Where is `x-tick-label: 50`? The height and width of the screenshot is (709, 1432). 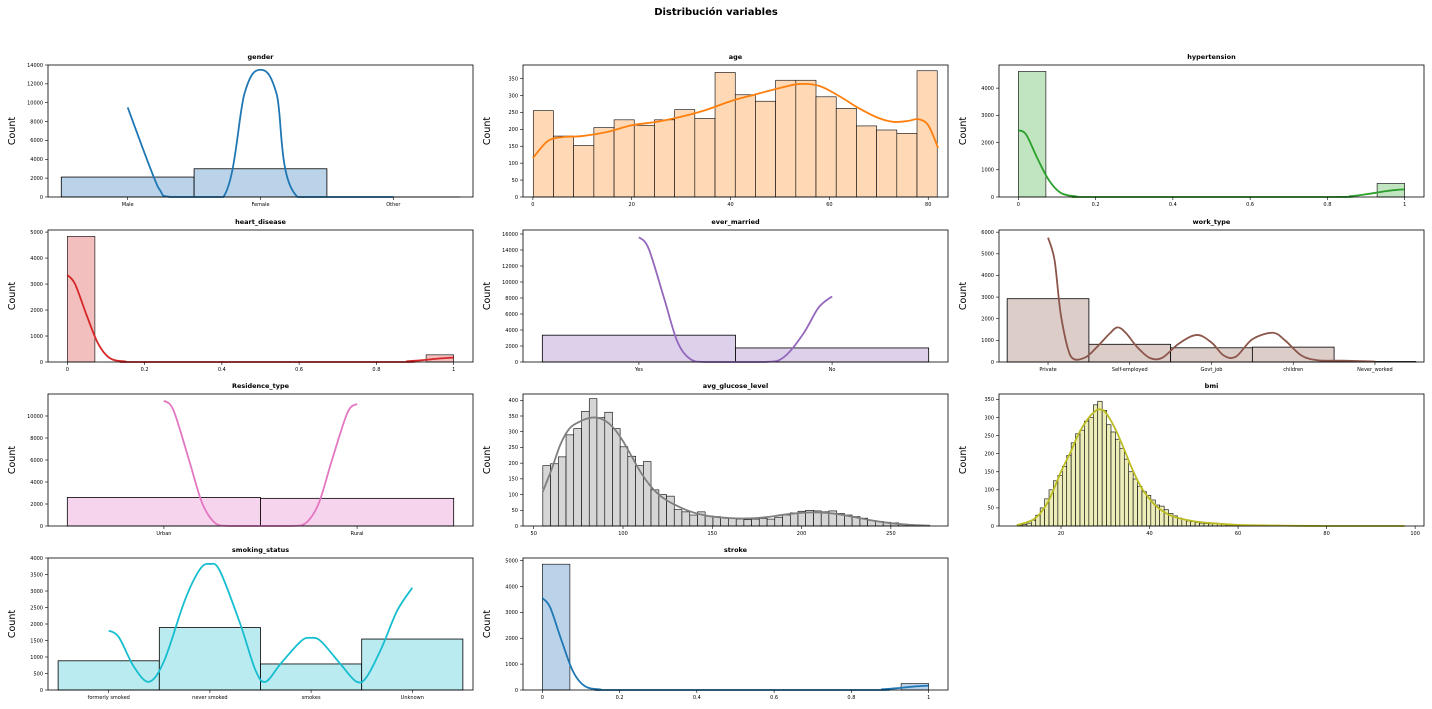 x-tick-label: 50 is located at coordinates (534, 534).